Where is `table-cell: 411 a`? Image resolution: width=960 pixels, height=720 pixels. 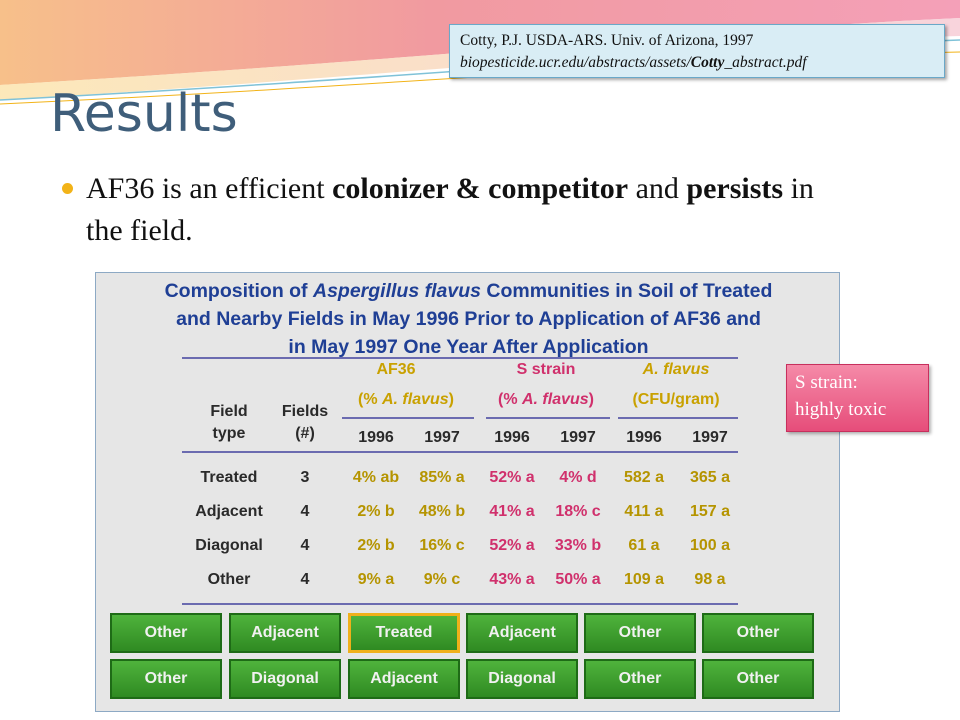 table-cell: 411 a is located at coordinates (644, 511).